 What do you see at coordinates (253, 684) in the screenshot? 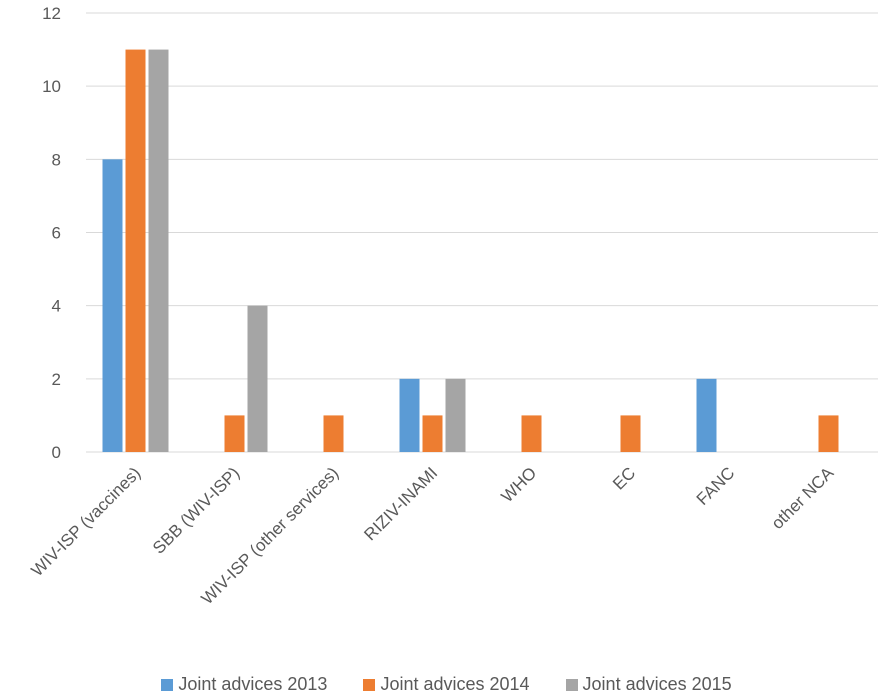
I see `legend-label: Joint advices 2013` at bounding box center [253, 684].